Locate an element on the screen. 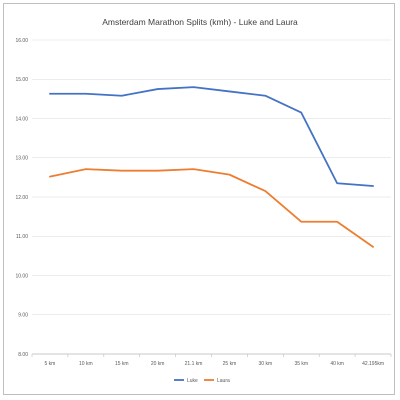 The image size is (400, 400). y-tick-label-8: 16.00 is located at coordinates (21, 41).